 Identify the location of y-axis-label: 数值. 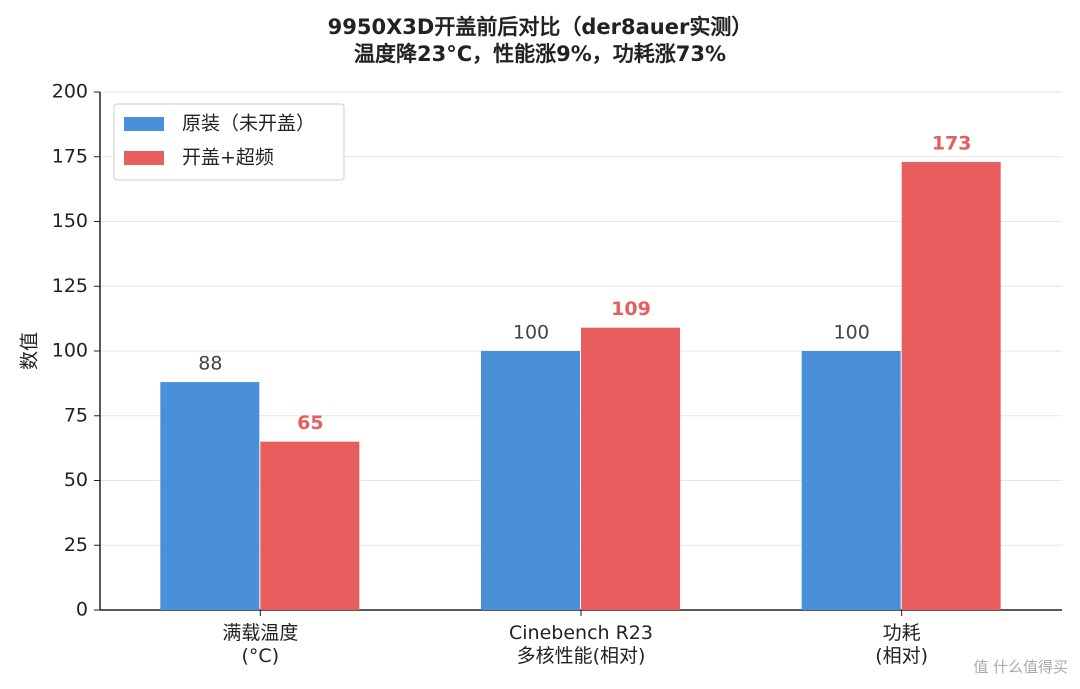
(30, 351).